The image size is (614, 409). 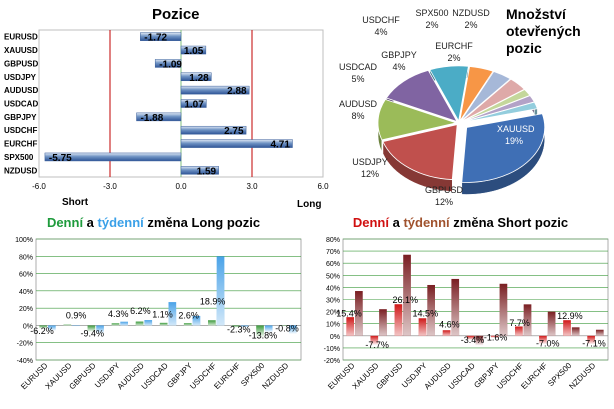 What do you see at coordinates (26, 275) in the screenshot?
I see `y-tick-5: 60%` at bounding box center [26, 275].